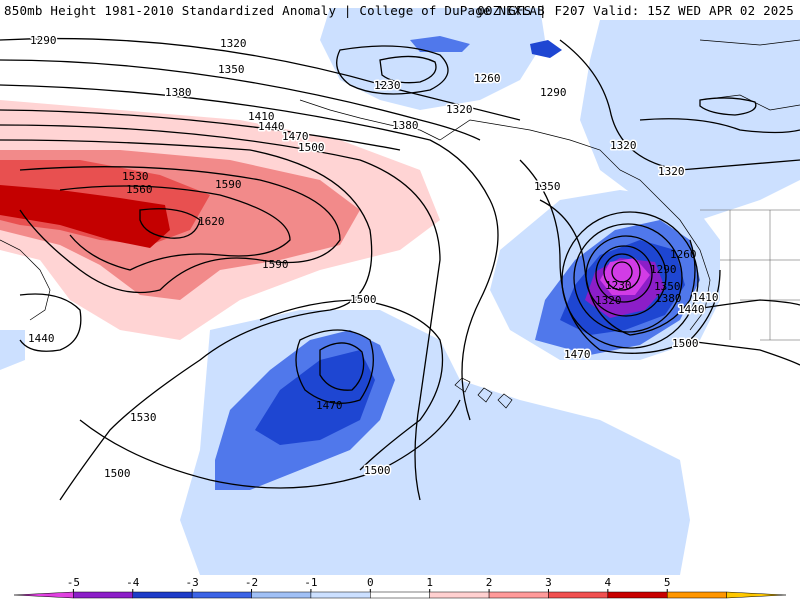 This screenshot has height=600, width=800. What do you see at coordinates (440, 44) in the screenshot?
I see `aleutian-neg2-area` at bounding box center [440, 44].